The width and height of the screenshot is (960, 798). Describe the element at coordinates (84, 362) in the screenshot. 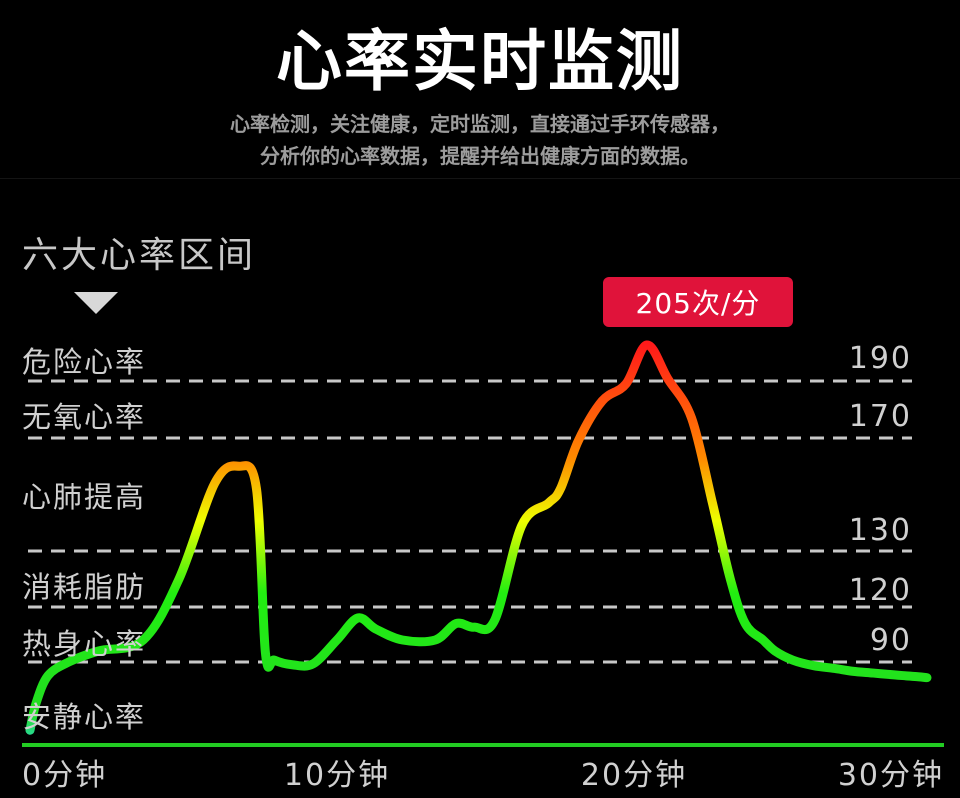

I see `zone-label-danger: 危险心率` at that location.